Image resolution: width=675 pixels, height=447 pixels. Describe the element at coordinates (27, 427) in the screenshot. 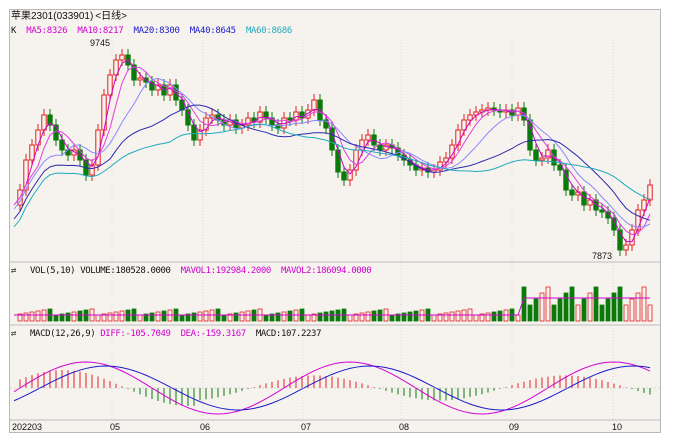

I see `x-tick-202203: 202203` at that location.